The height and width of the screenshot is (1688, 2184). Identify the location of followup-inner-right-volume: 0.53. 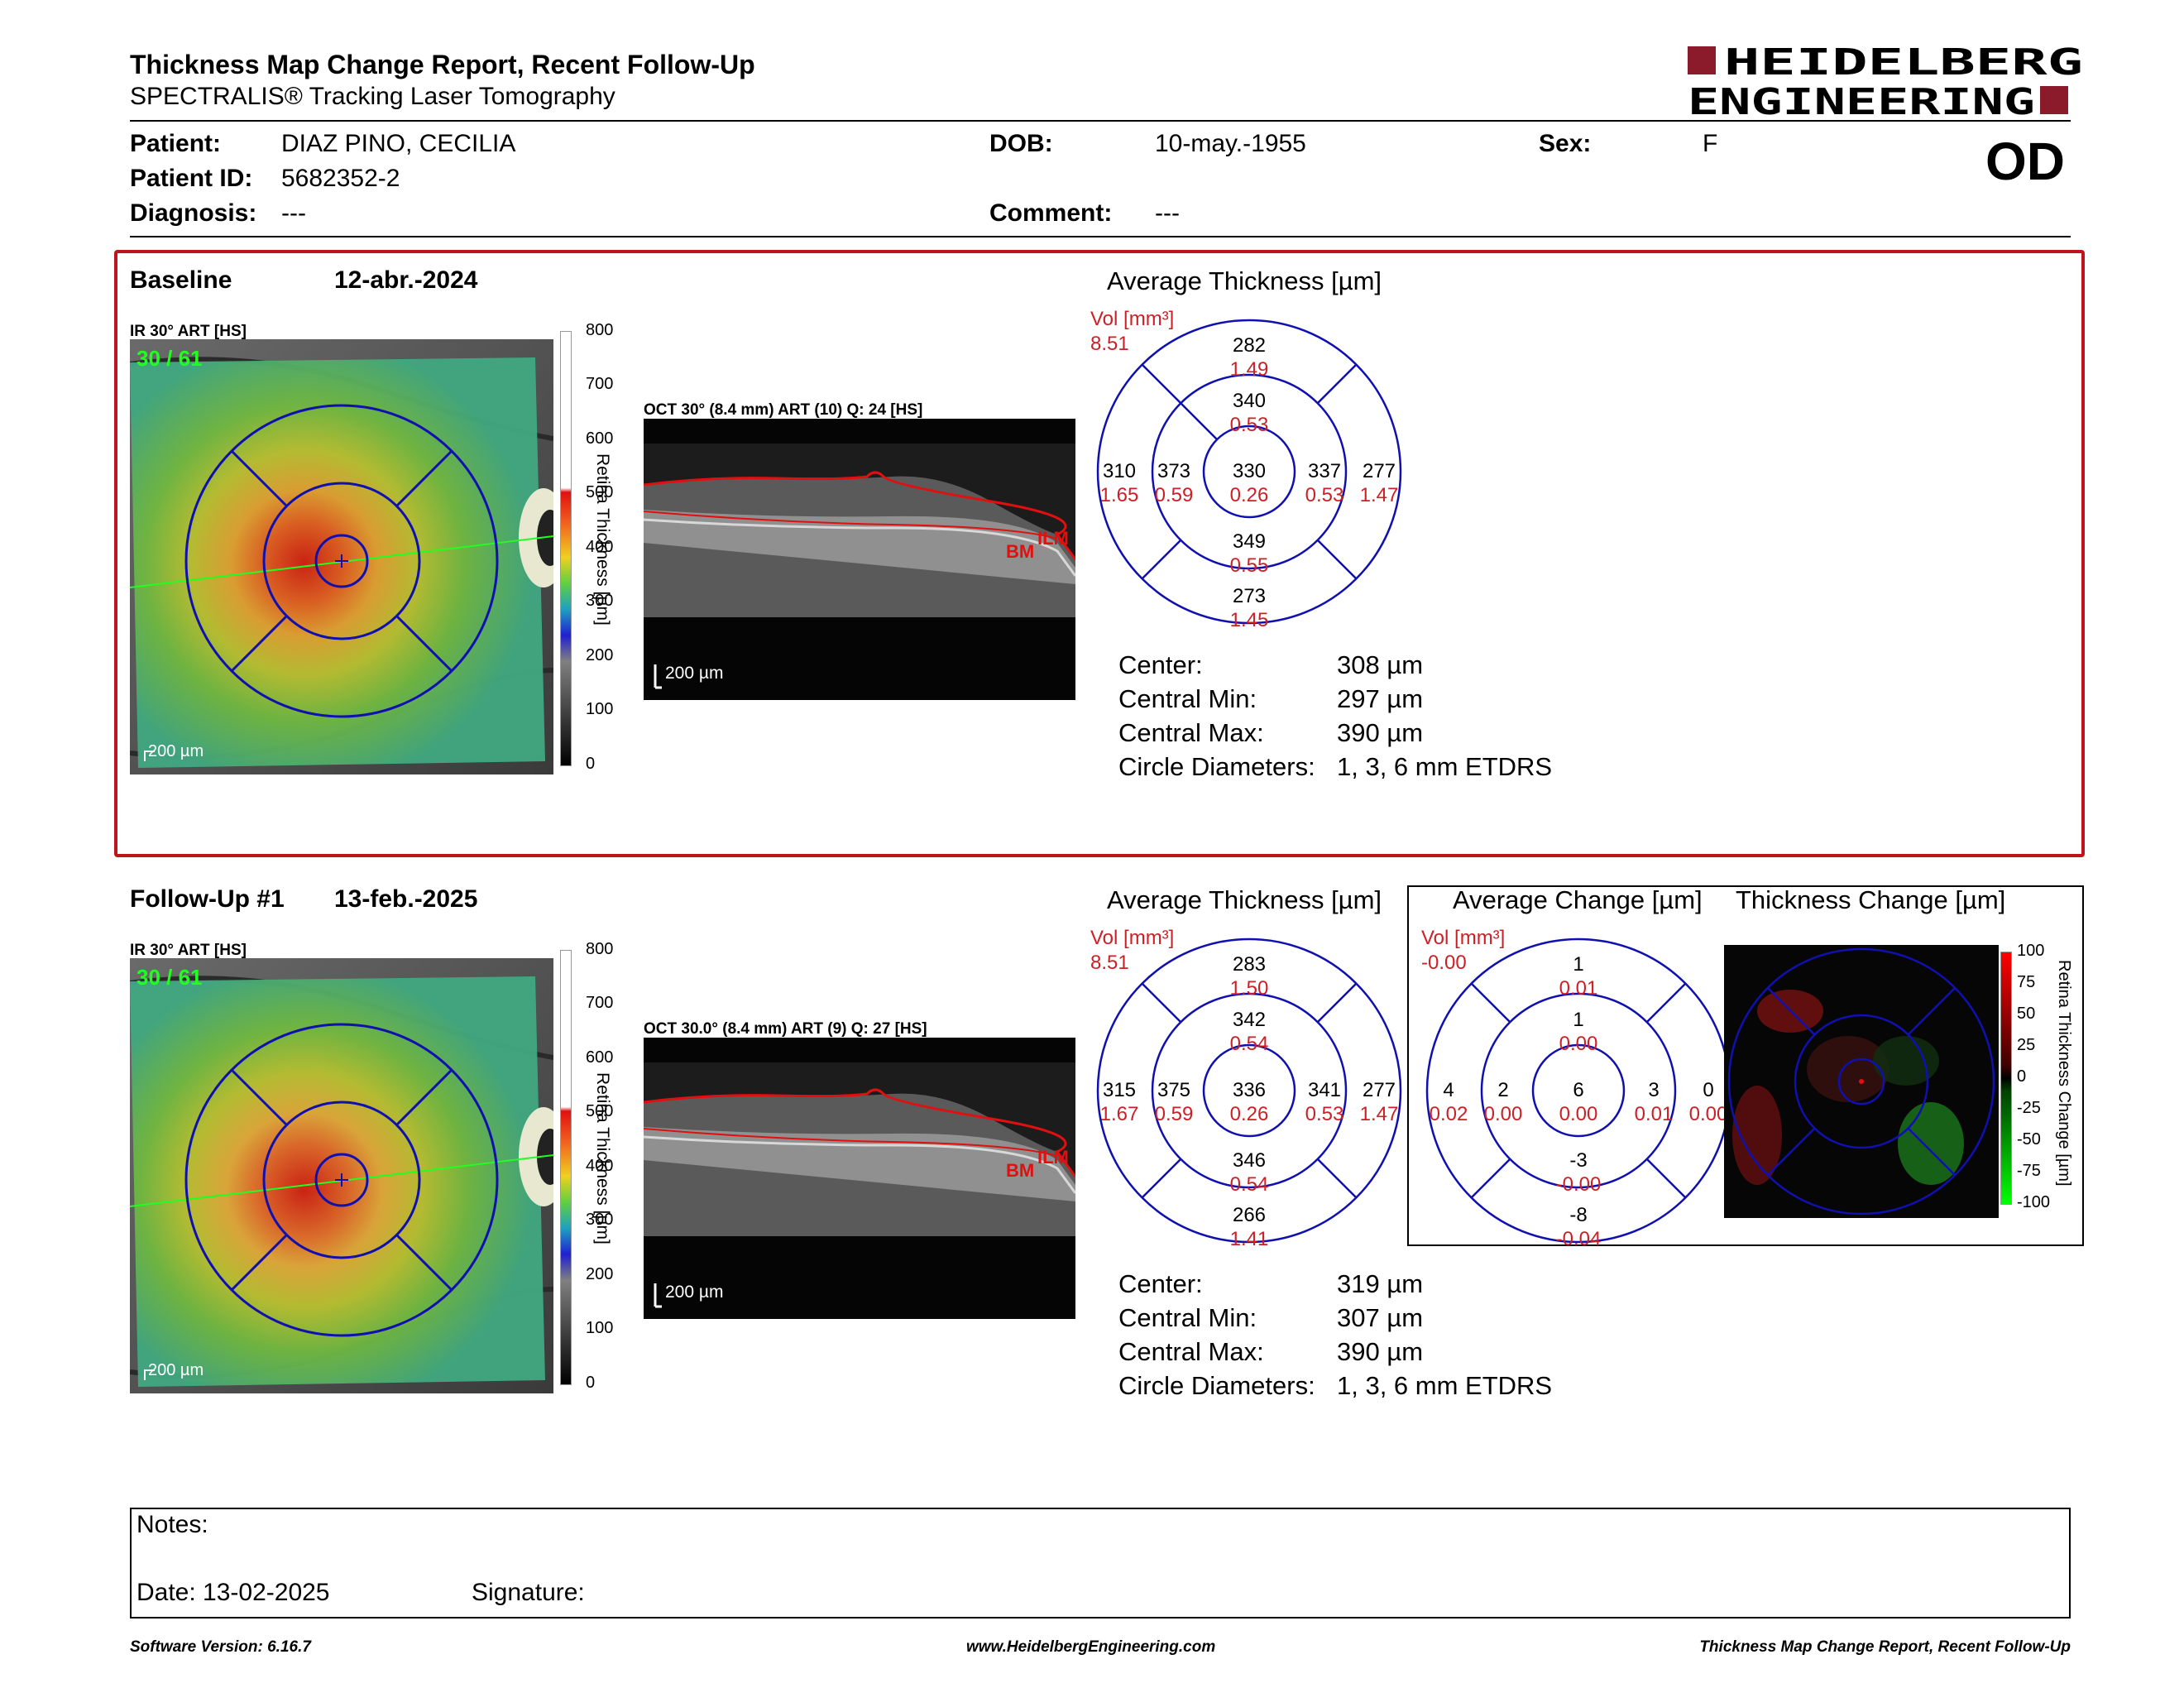
(1324, 1114).